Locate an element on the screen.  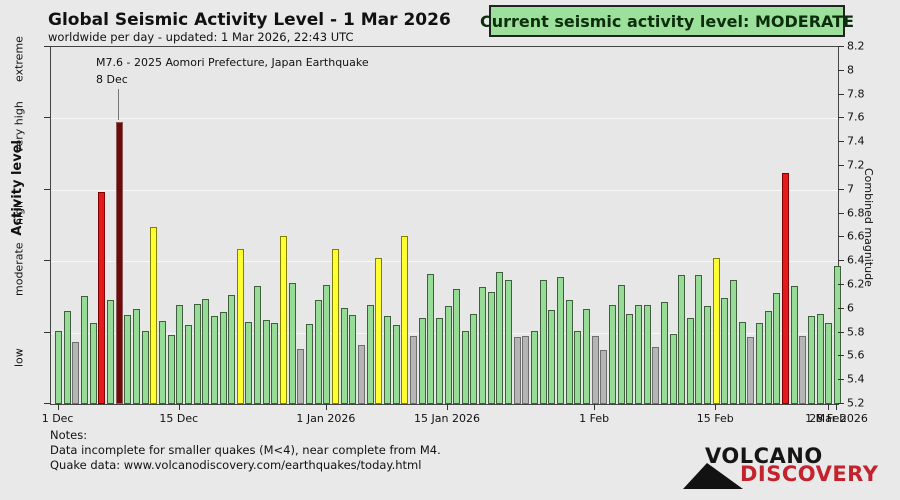
bar-9-feb is located at coordinates (664, 352).